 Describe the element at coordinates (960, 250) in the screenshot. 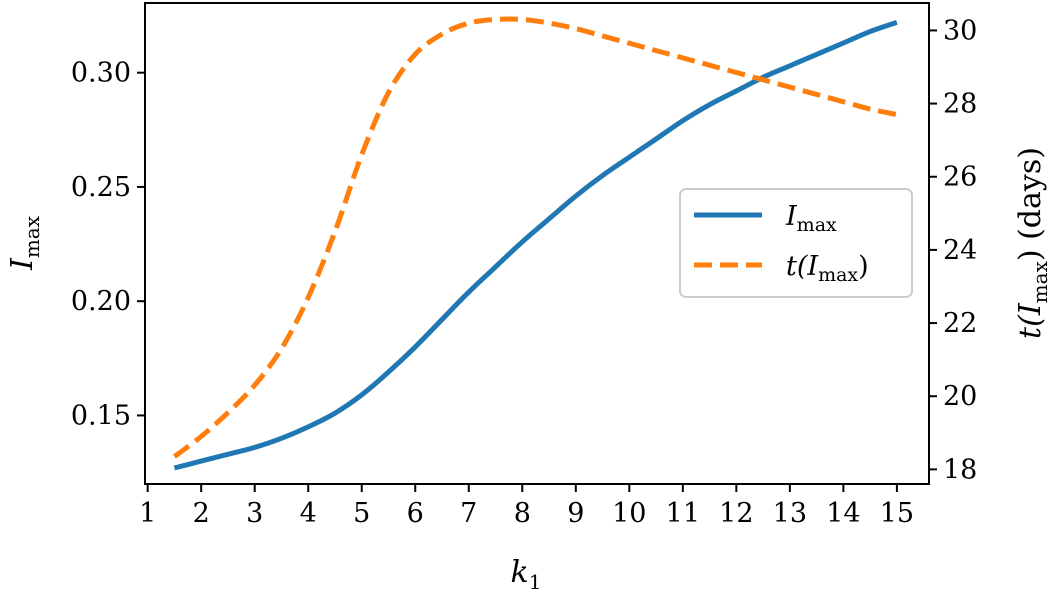

I see `y-right-tick-label: 24` at that location.